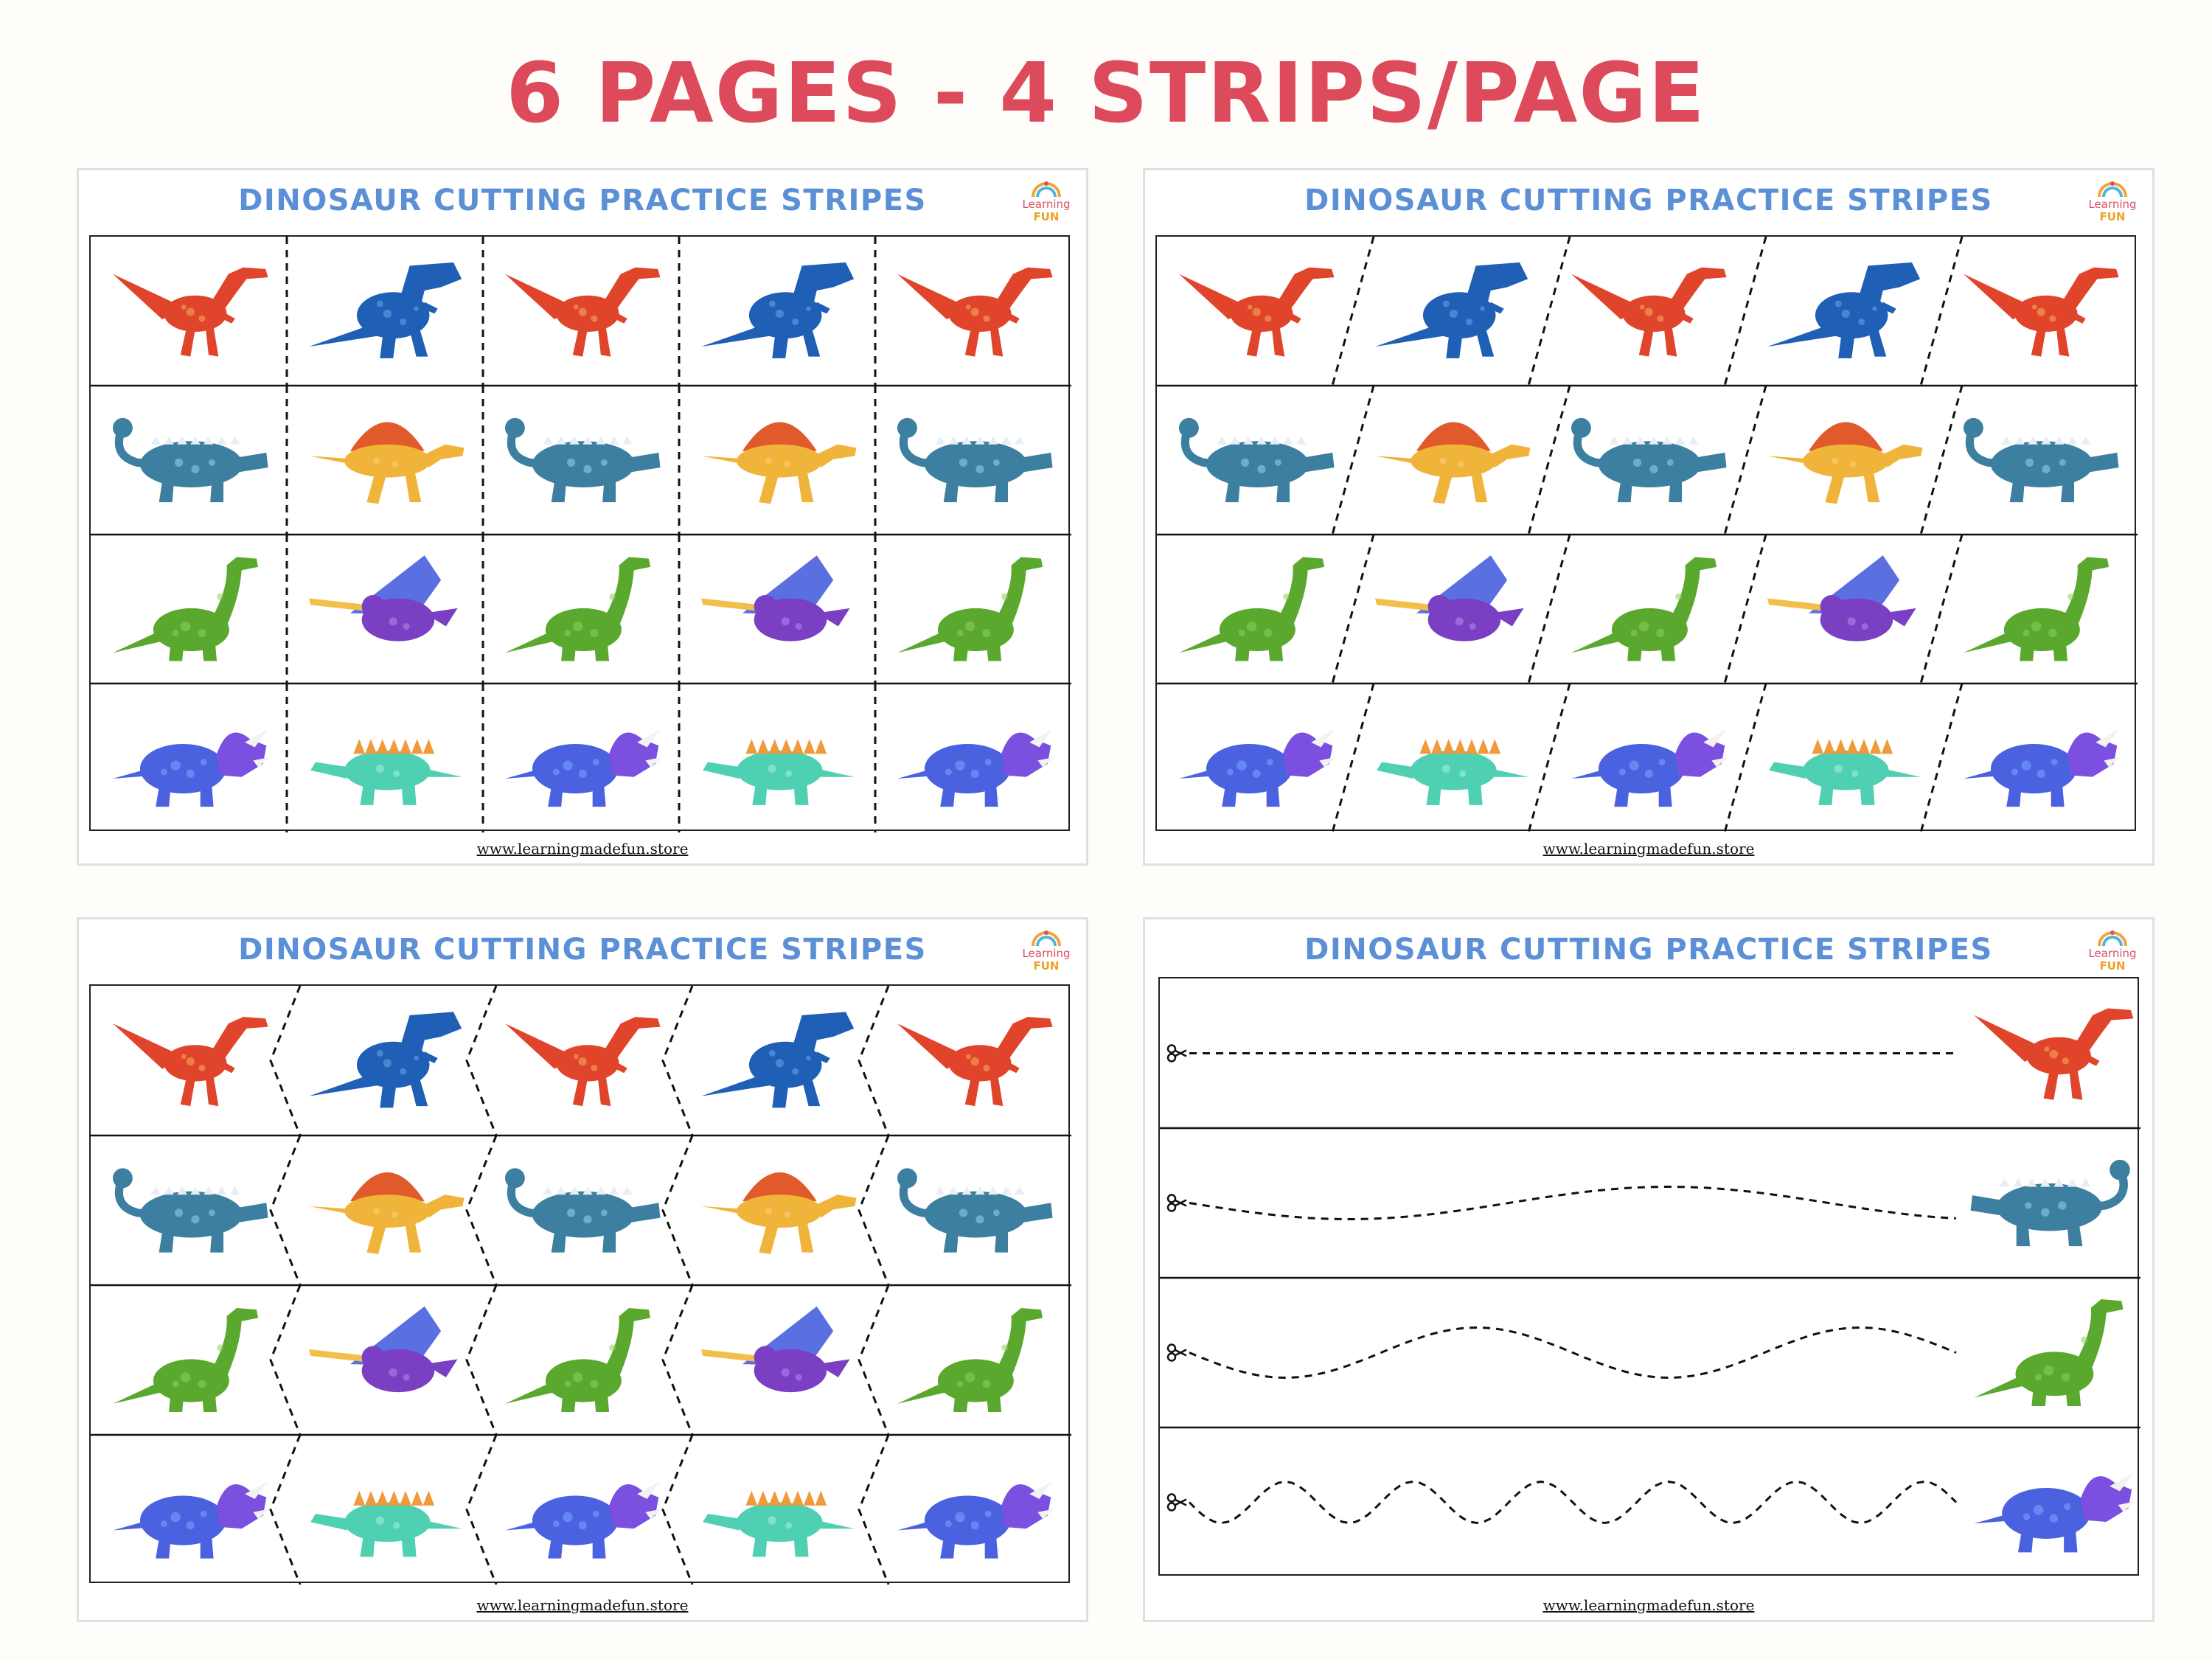 This screenshot has width=2212, height=1659. Describe the element at coordinates (1650, 1280) in the screenshot. I see `tracing-lines` at that location.